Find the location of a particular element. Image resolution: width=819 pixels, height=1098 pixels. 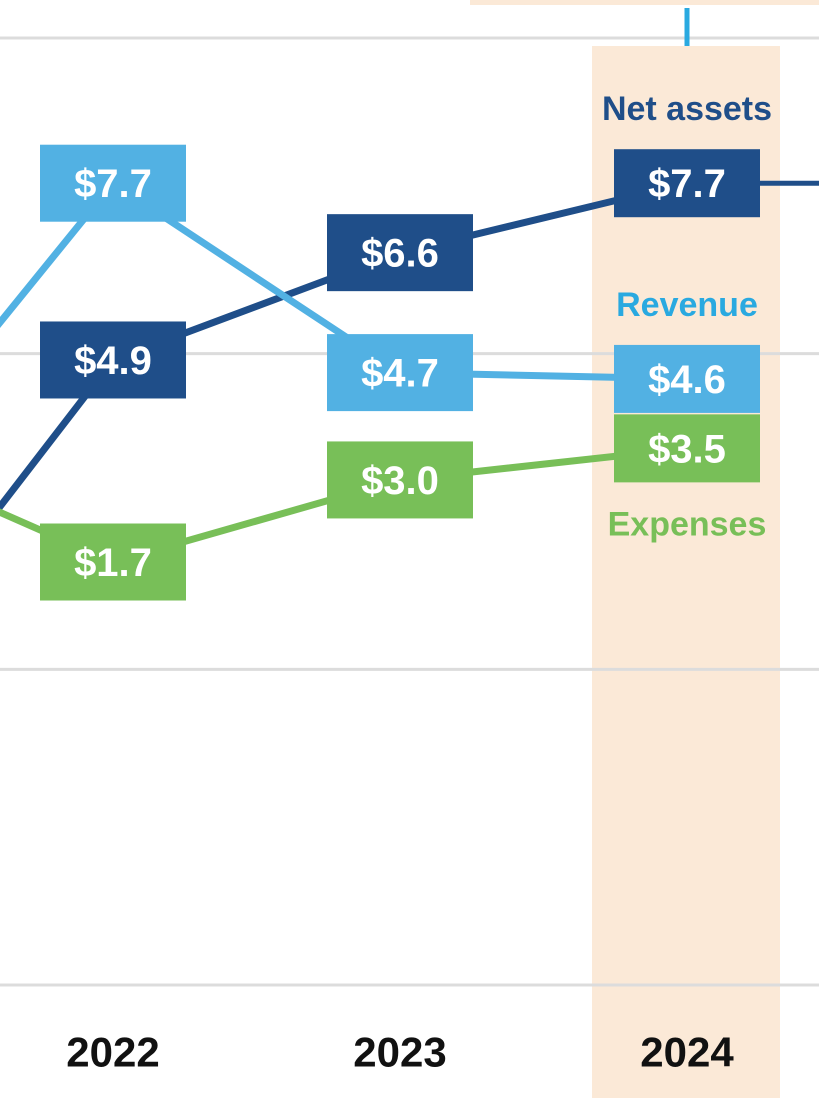

x-tick-label: 2023 is located at coordinates (399, 1052).